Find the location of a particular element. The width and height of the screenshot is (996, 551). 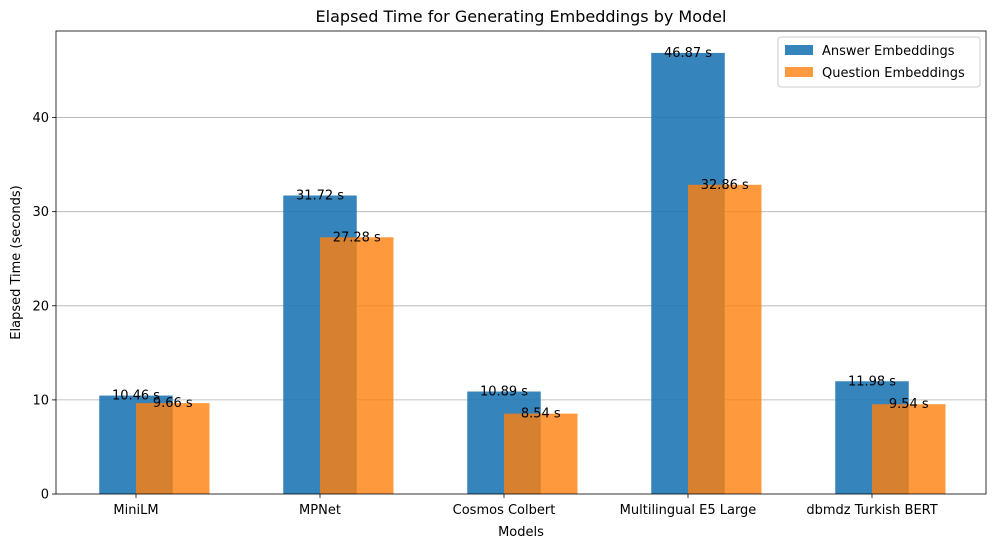

legend-entry-label: Answer Embeddings is located at coordinates (888, 51).